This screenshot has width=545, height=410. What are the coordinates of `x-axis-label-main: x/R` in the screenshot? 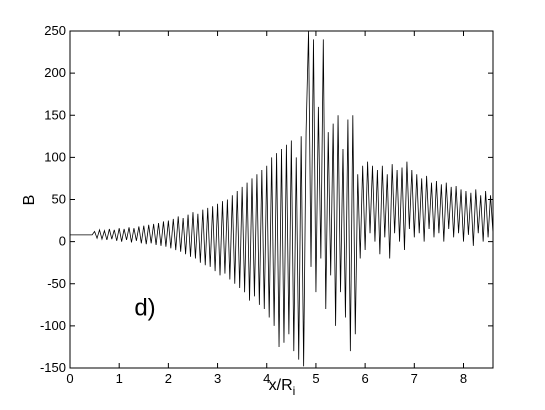 It's located at (281, 385).